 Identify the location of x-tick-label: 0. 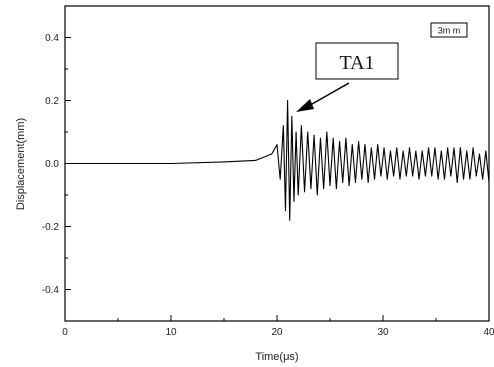
(65, 332).